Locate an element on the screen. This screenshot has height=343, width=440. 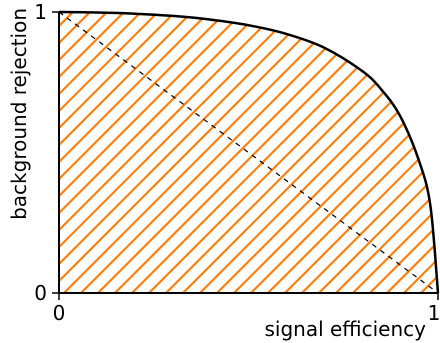
x-tick-label-left: 0 is located at coordinates (59, 313).